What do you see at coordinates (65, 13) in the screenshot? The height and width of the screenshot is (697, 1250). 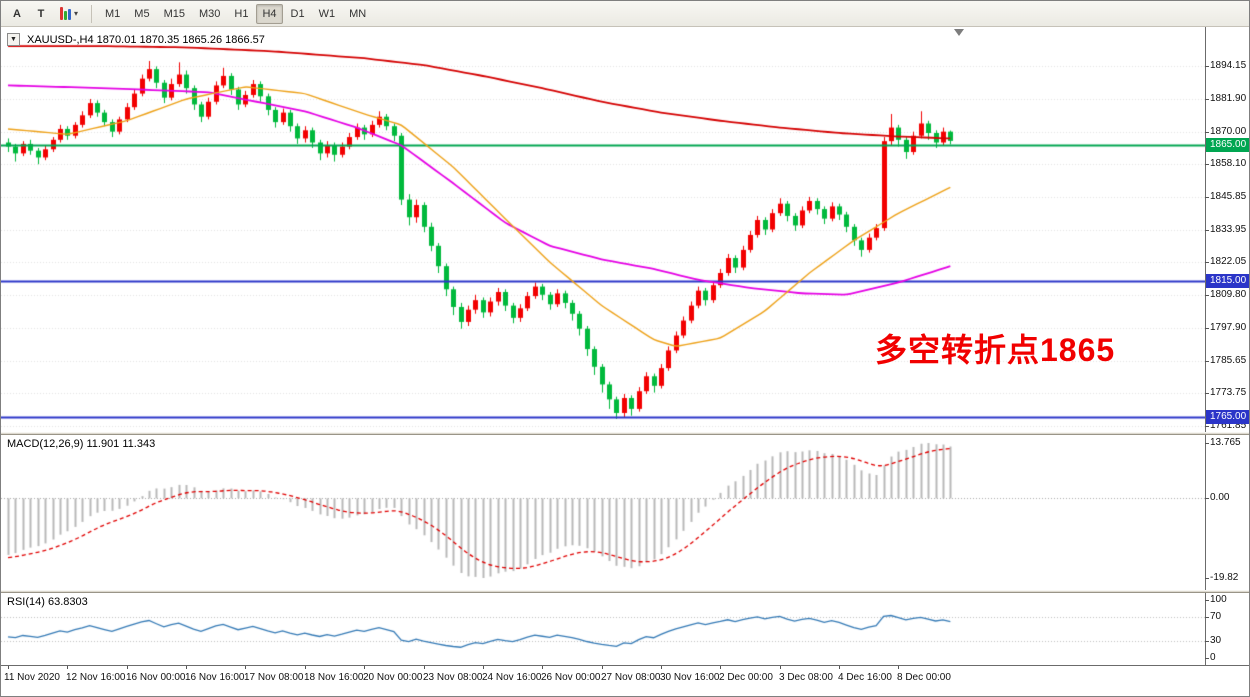 I see `colors-icon` at bounding box center [65, 13].